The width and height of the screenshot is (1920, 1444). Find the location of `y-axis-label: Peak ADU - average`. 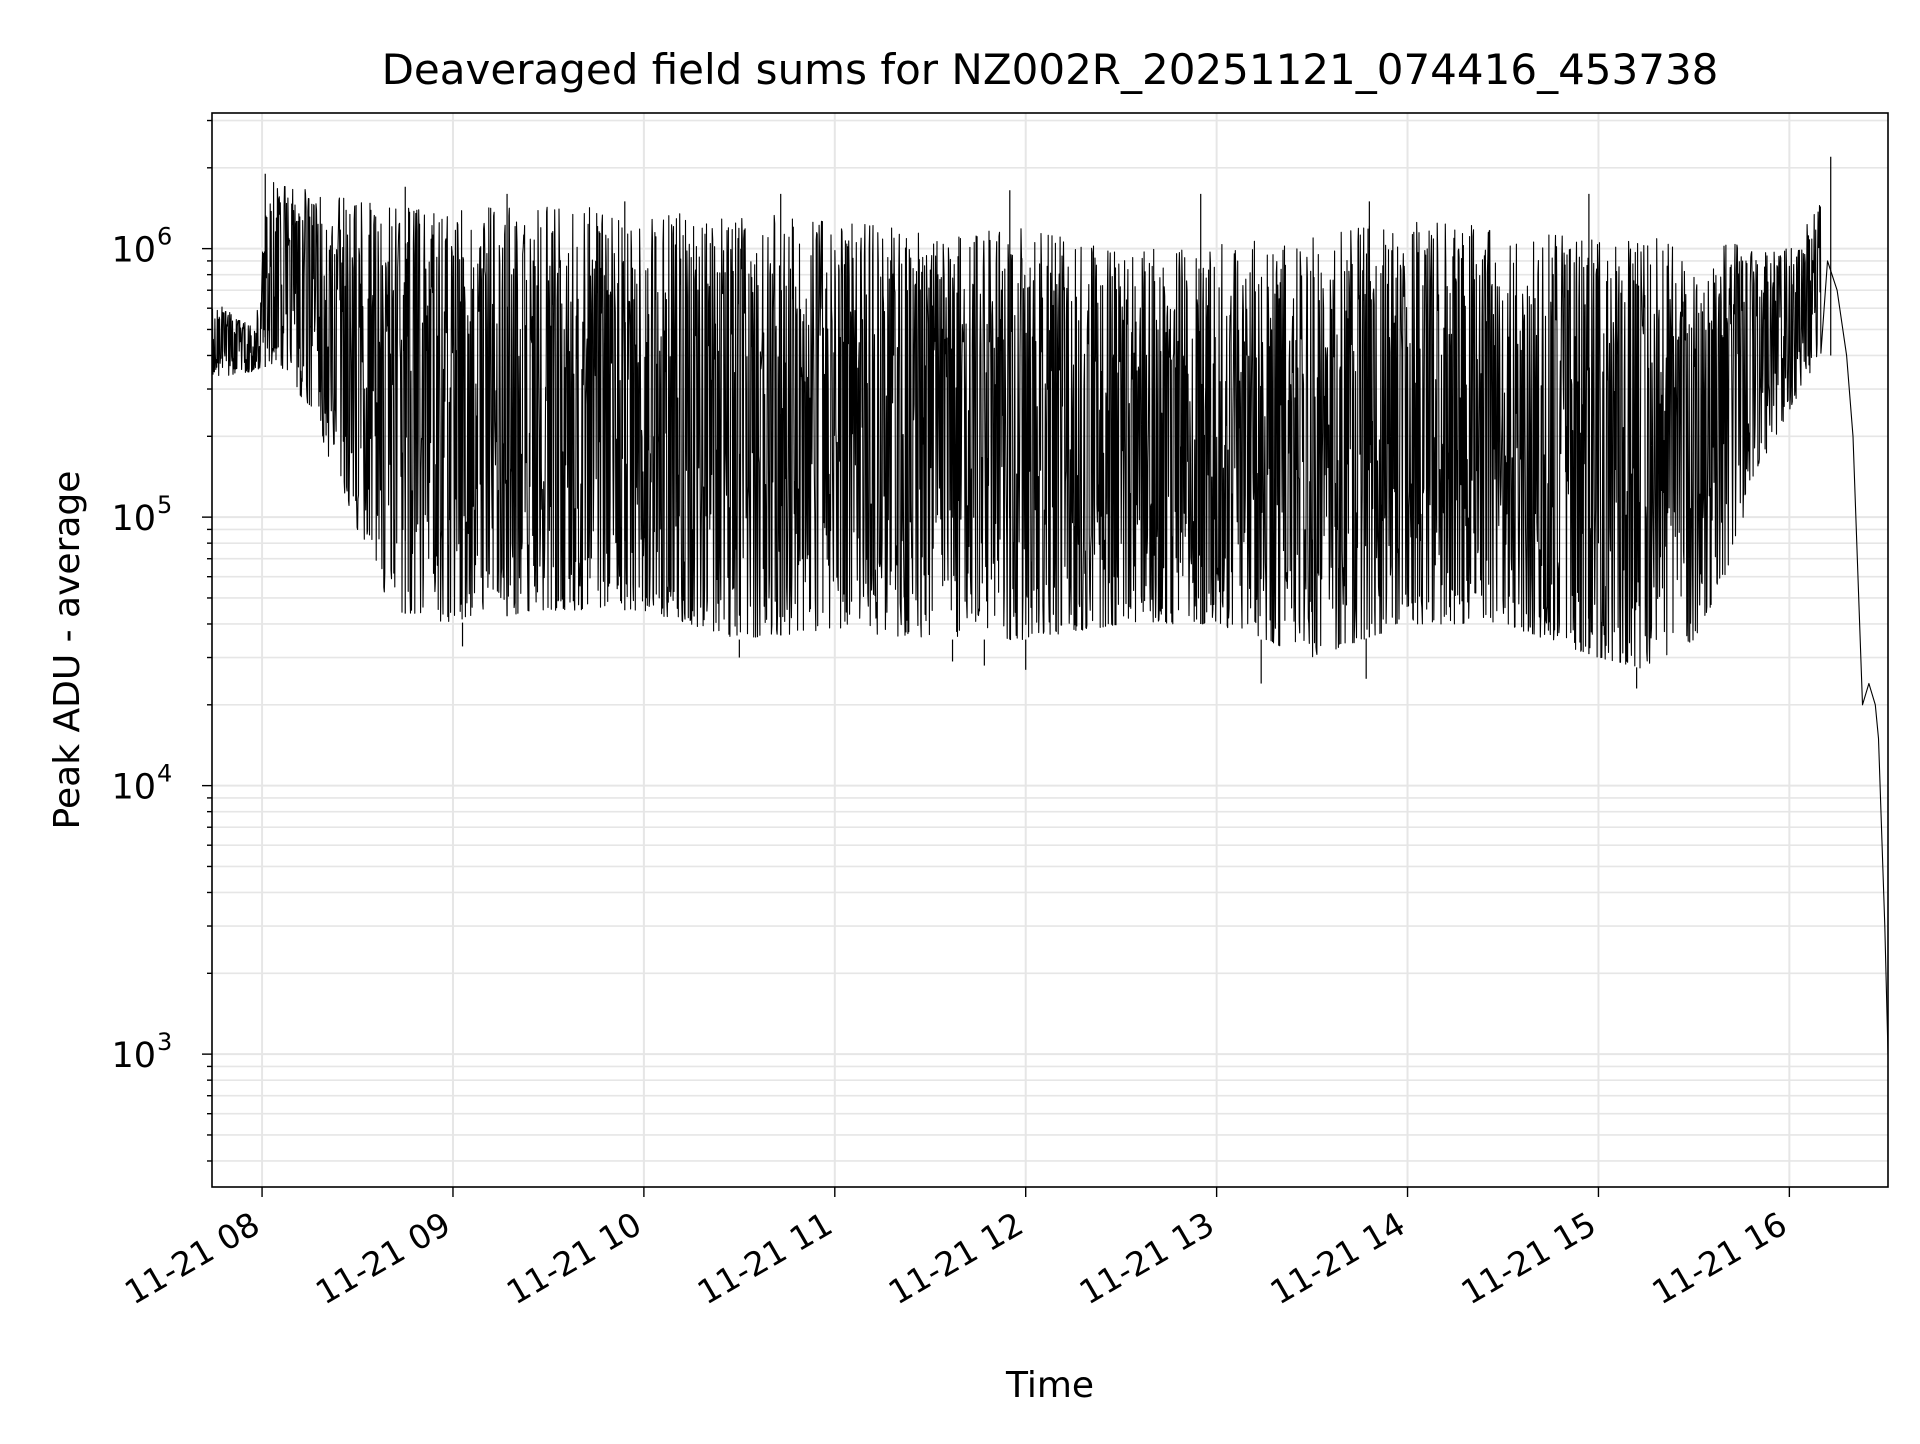

y-axis-label: Peak ADU - average is located at coordinates (67, 650).